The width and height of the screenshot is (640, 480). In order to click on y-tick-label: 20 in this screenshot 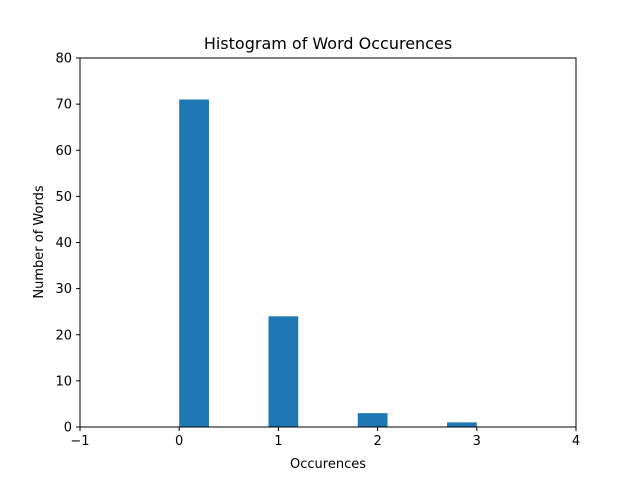, I will do `click(63, 335)`.